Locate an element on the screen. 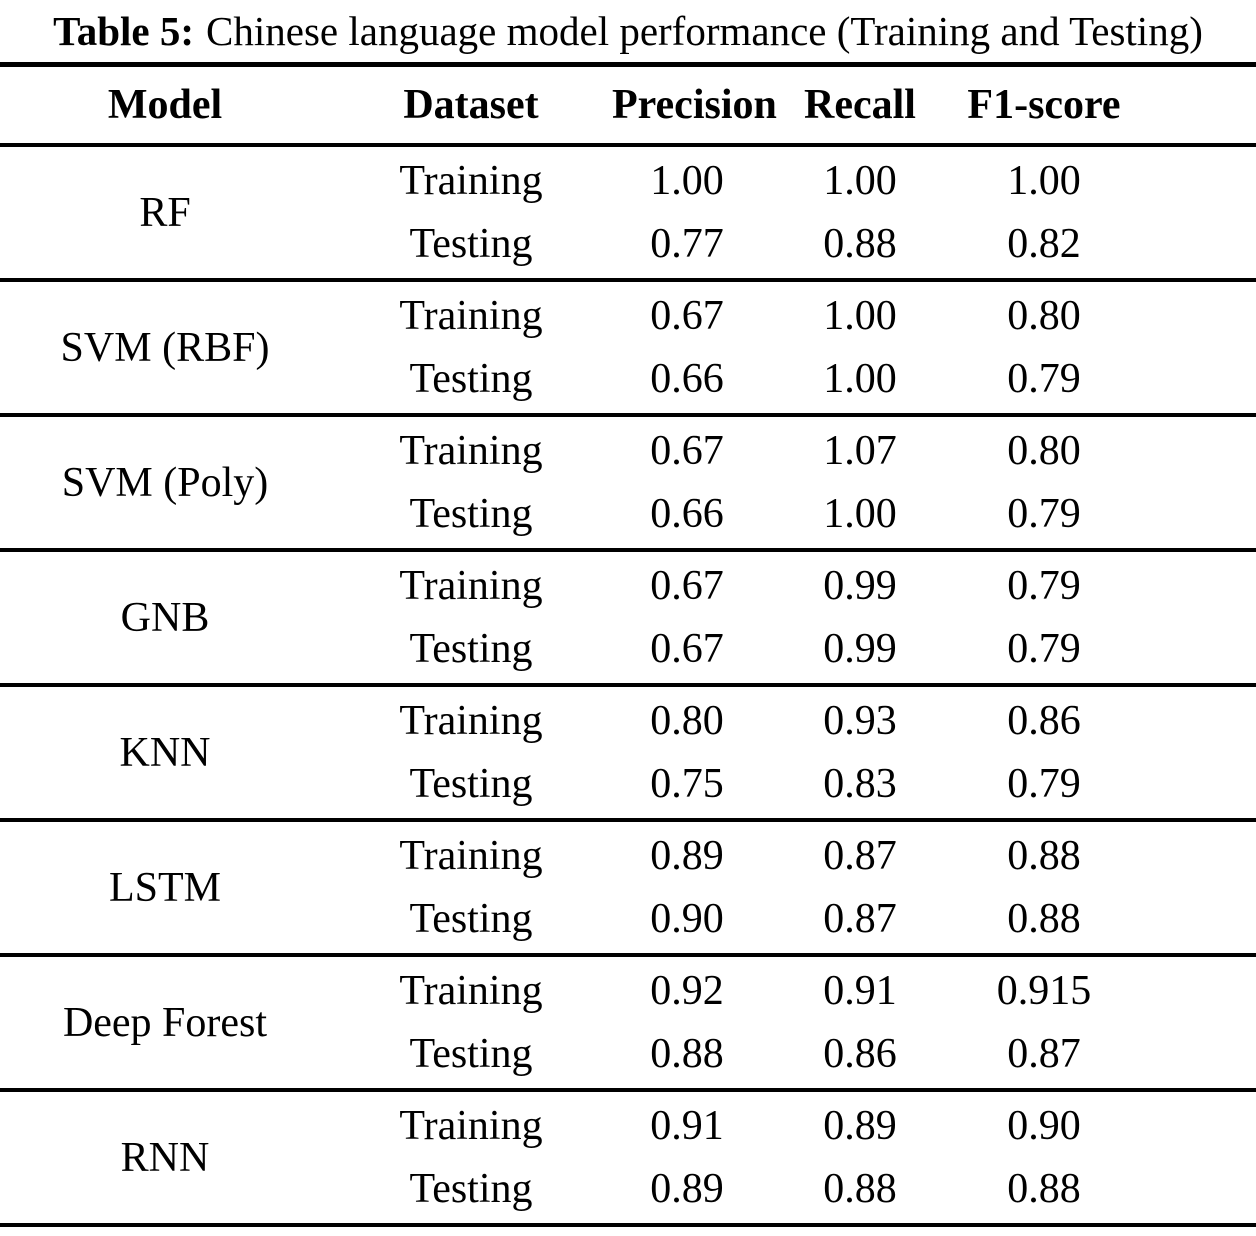  precision-cell: 0.77 is located at coordinates (687, 244).